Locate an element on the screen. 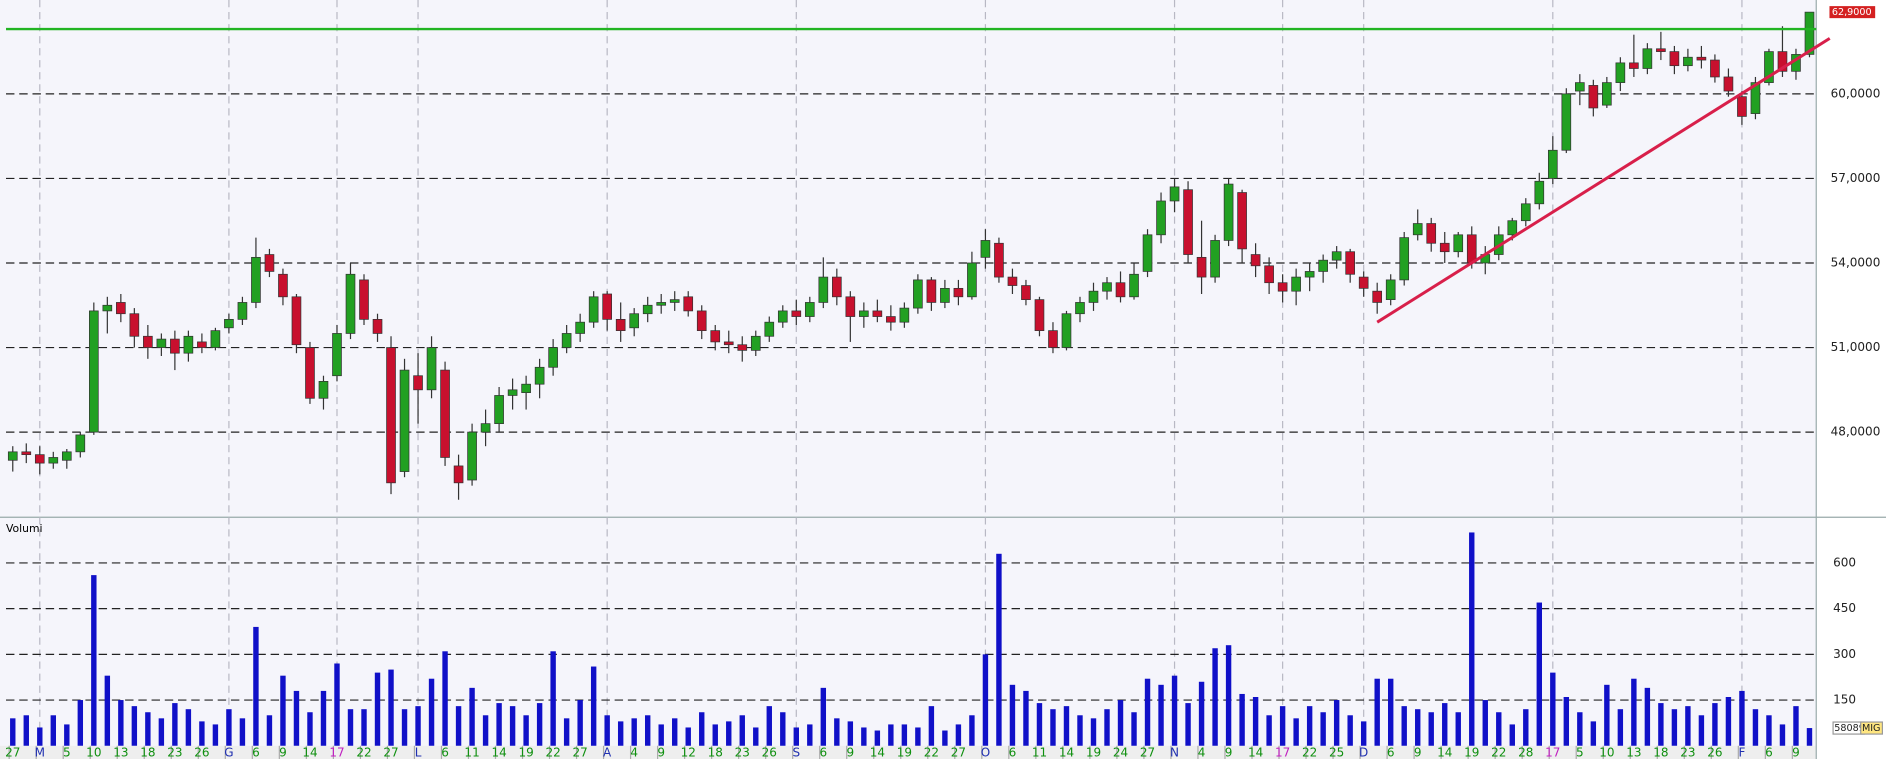 This screenshot has height=759, width=1886. volume-title: Volumi is located at coordinates (24, 528).